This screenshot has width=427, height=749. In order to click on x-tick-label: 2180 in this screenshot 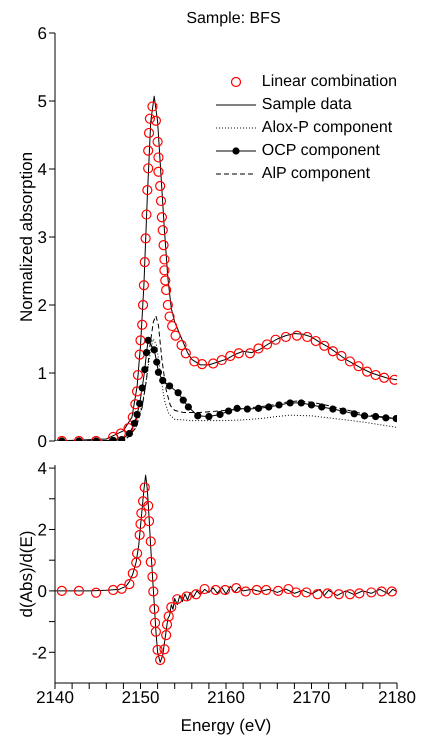, I will do `click(397, 698)`.